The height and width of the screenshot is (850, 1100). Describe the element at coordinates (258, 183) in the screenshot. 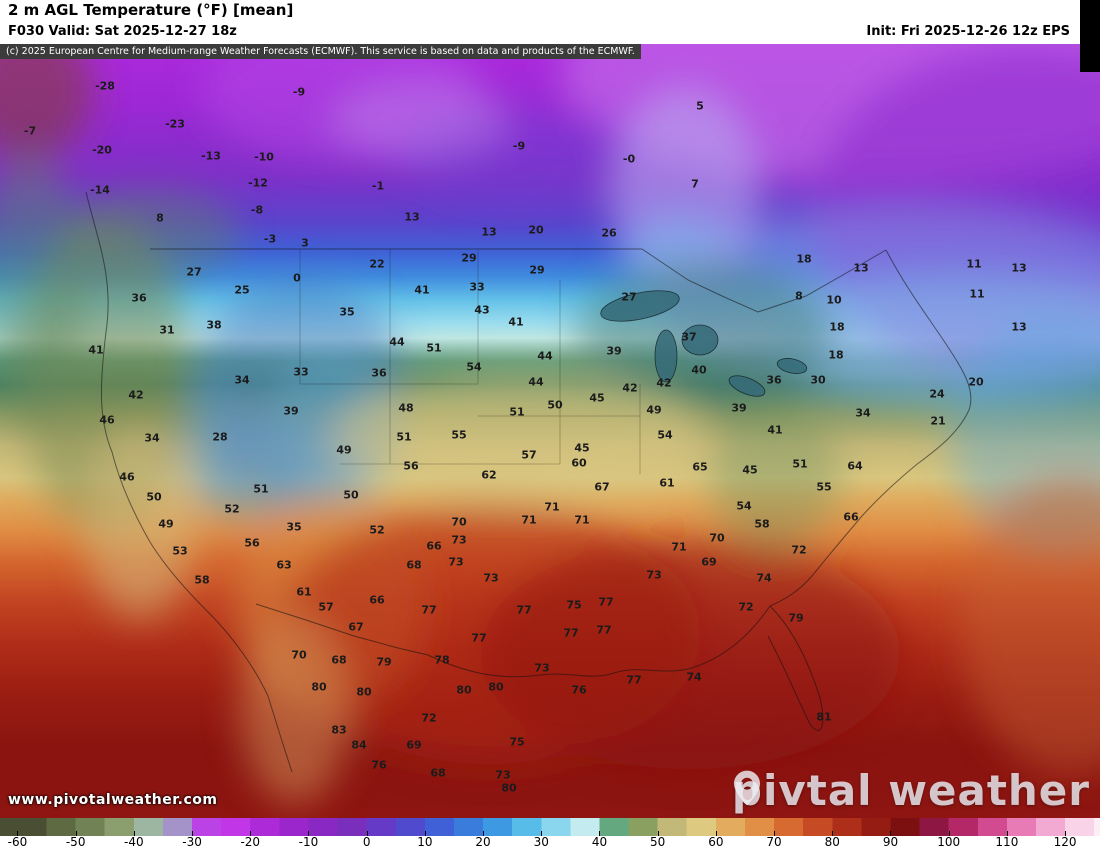

I see `station-temp: -12` at that location.